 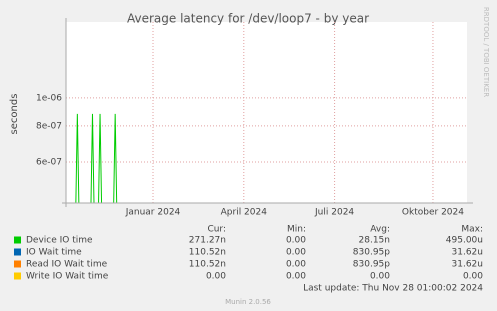 I want to click on last-update: Last update: Thu Nov 28 01:00:02 2024, so click(x=393, y=289).